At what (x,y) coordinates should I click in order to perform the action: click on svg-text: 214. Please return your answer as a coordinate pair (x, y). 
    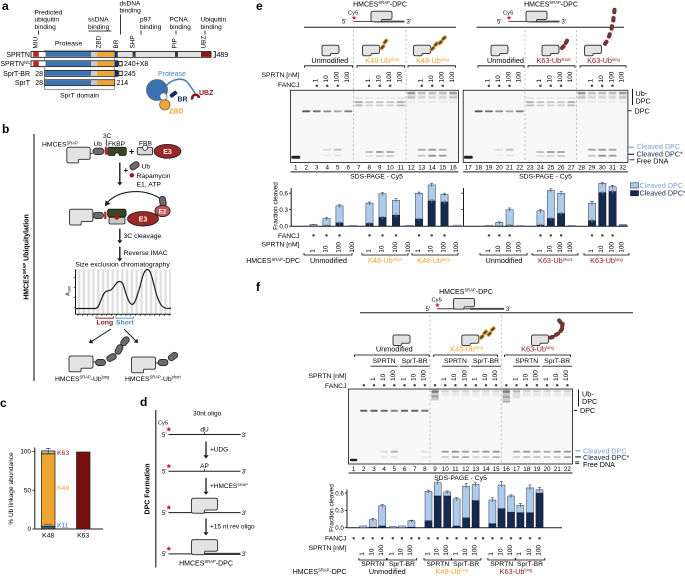
    Looking at the image, I should click on (123, 83).